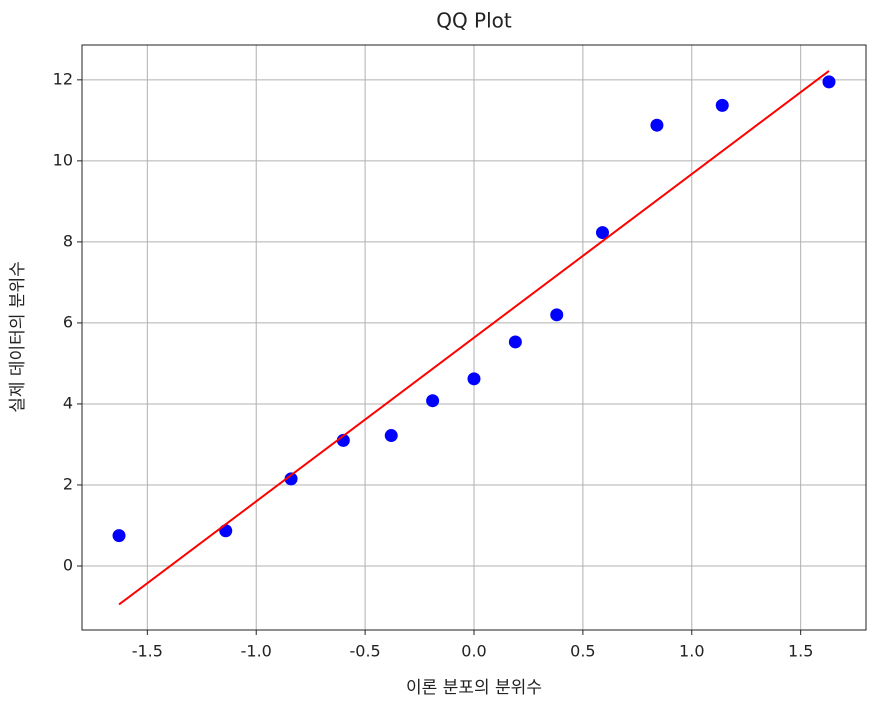  I want to click on y-tick-label: 0, so click(68, 564).